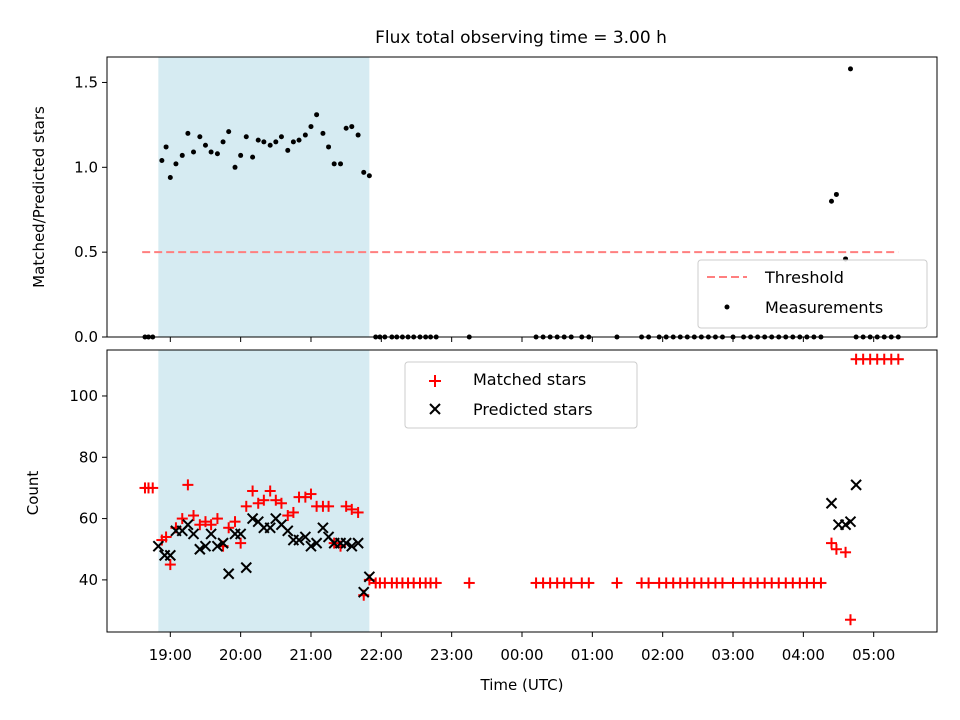 This screenshot has width=960, height=720. What do you see at coordinates (521, 38) in the screenshot?
I see `chart-title: Flux total observing time = 3.00 h` at bounding box center [521, 38].